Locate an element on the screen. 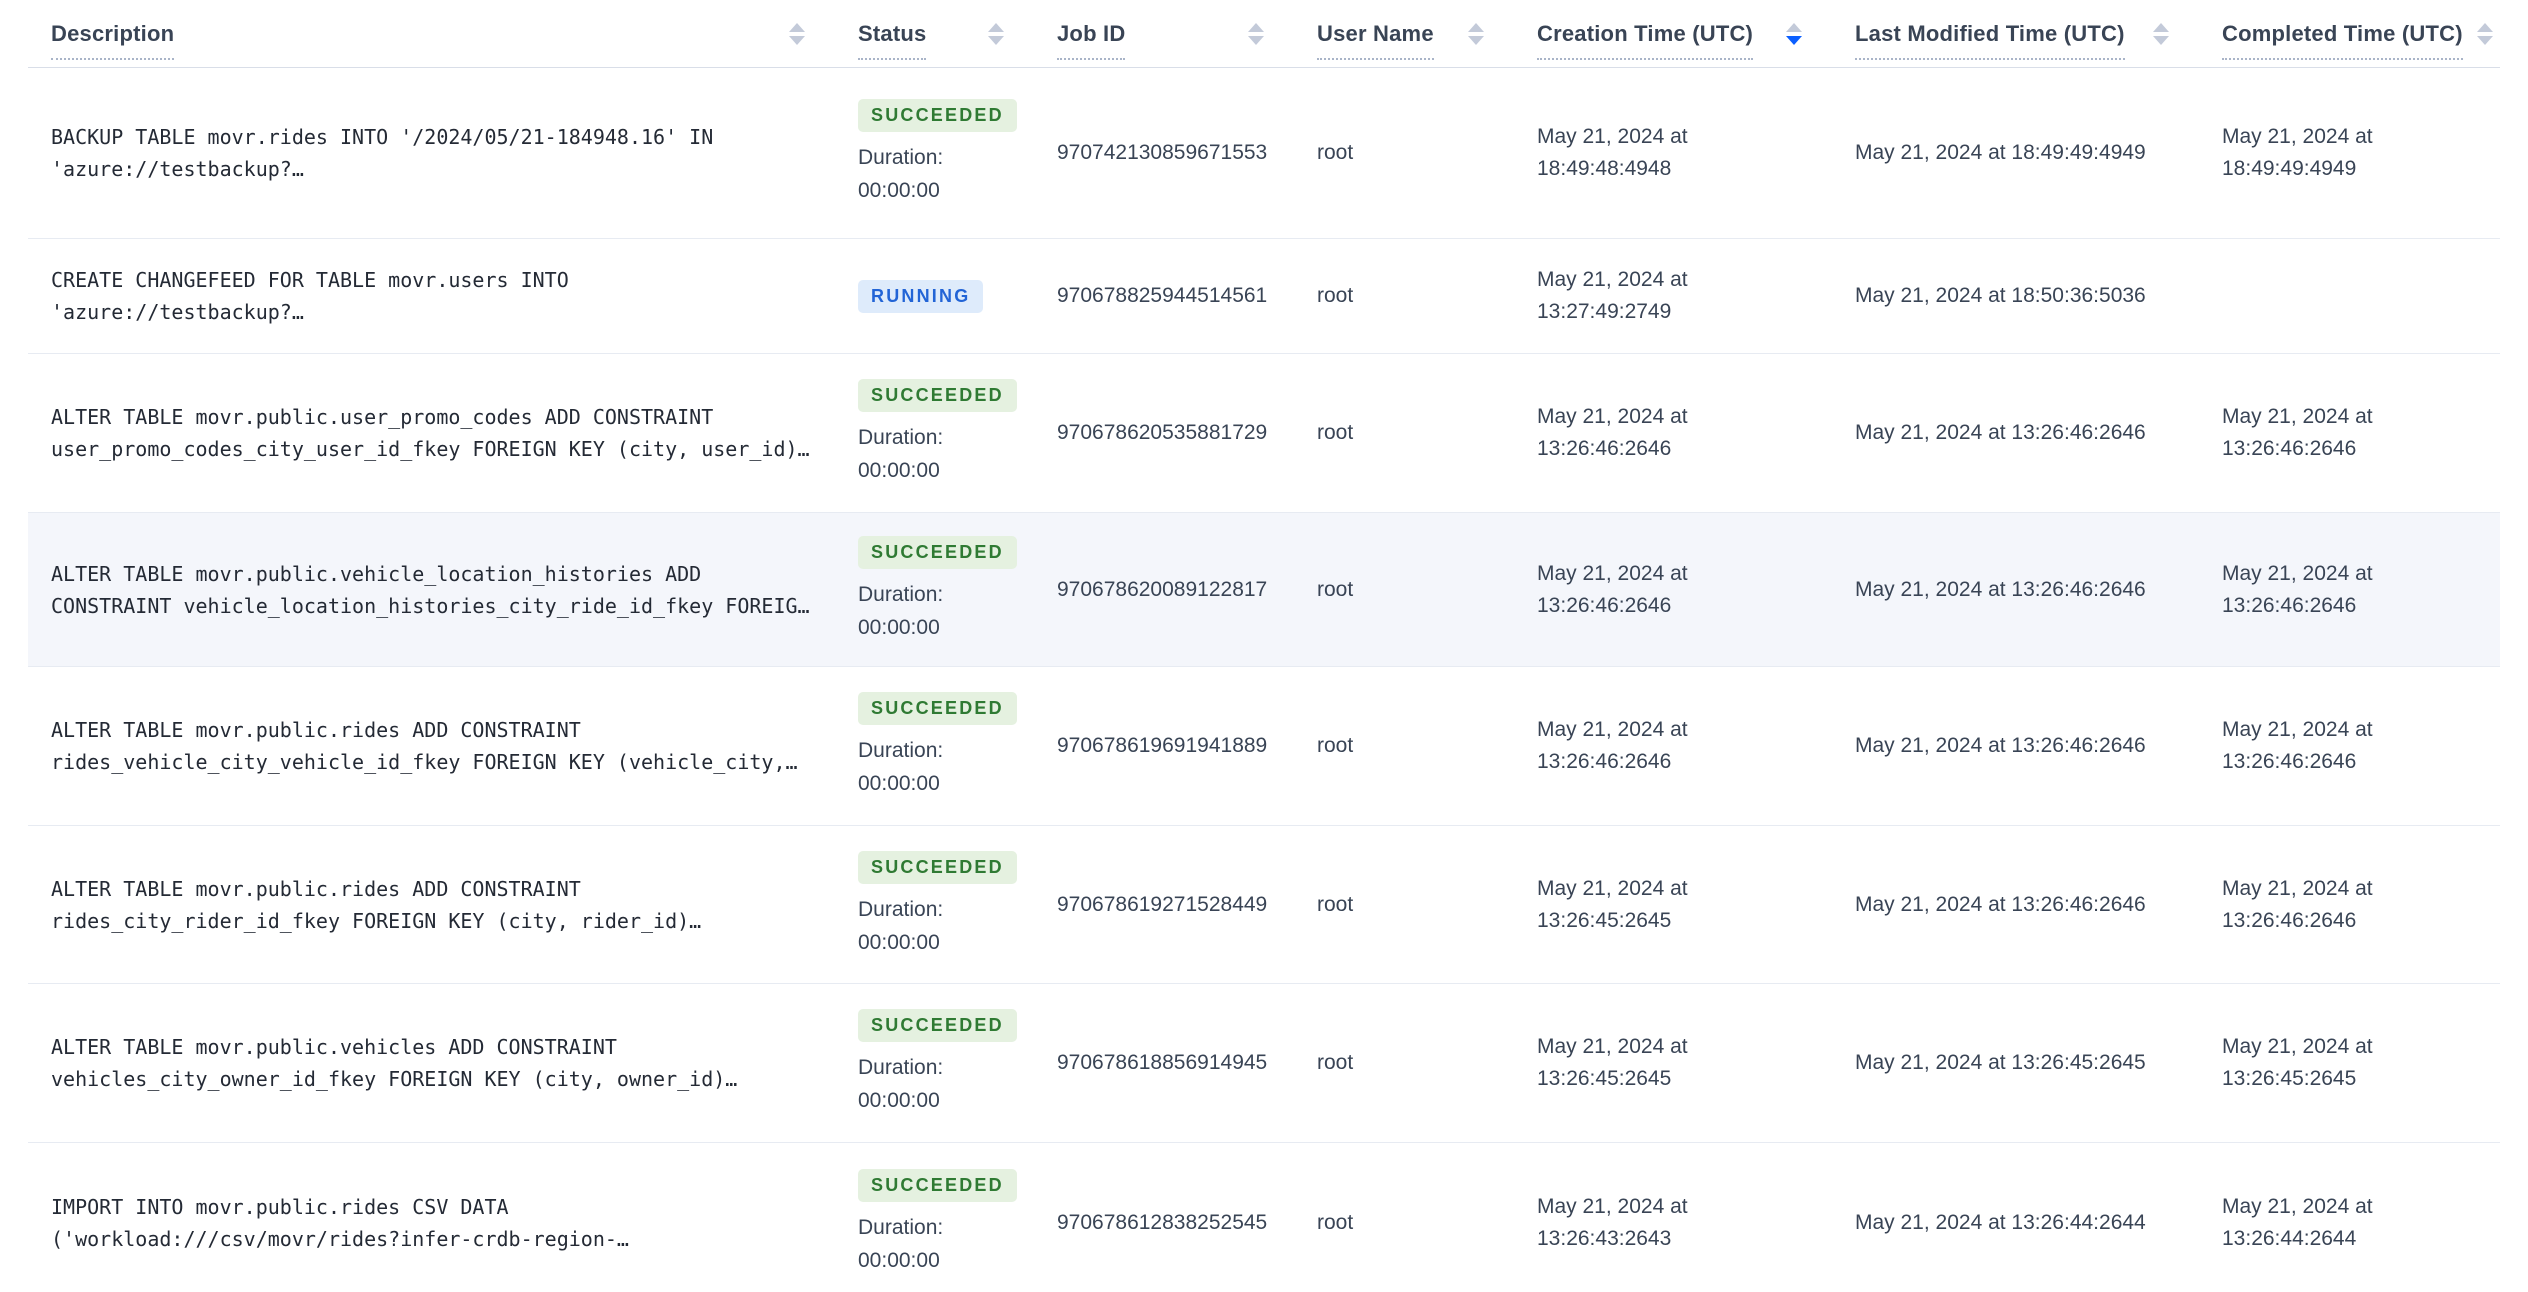 This screenshot has width=2528, height=1292. creation-time-cell: May 21, 2024 at 18:49:48:4948 is located at coordinates (1612, 152).